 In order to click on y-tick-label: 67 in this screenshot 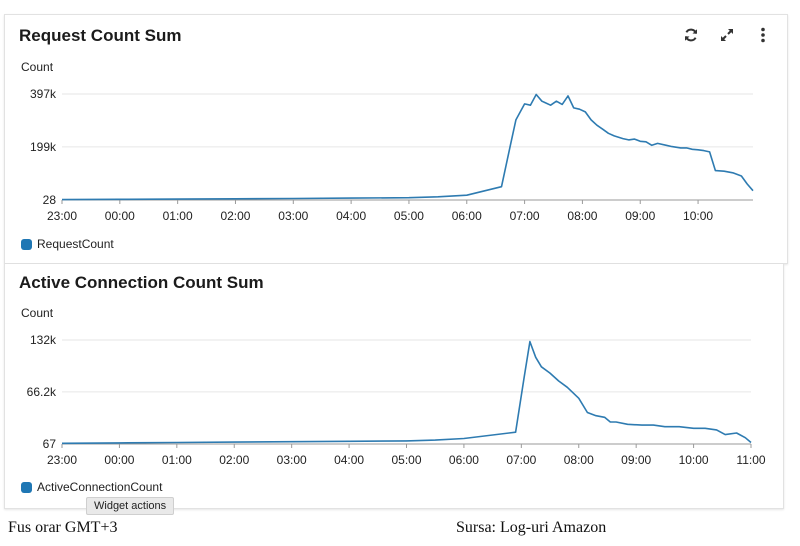, I will do `click(50, 444)`.